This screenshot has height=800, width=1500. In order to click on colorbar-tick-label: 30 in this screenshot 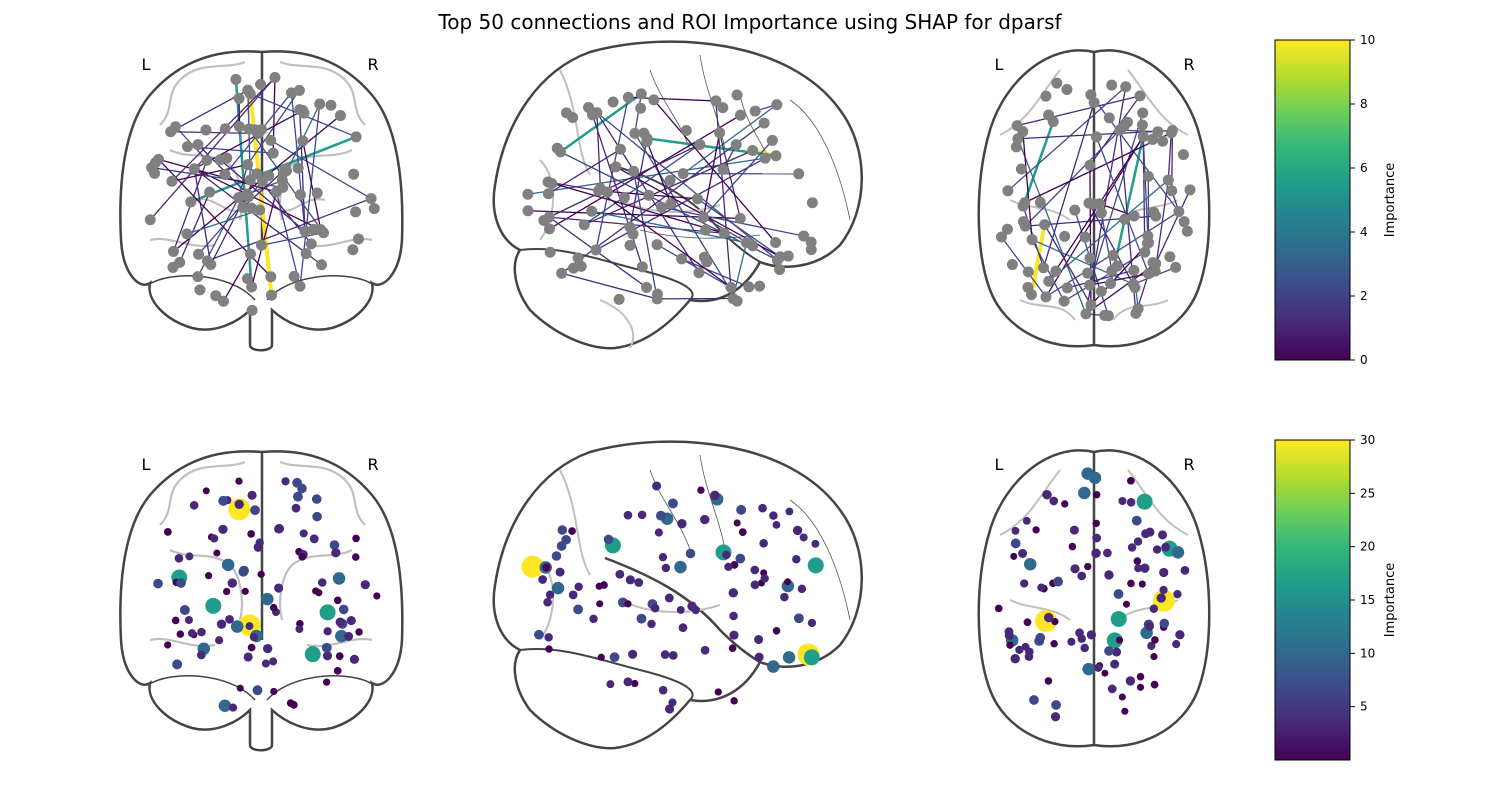, I will do `click(1367, 440)`.